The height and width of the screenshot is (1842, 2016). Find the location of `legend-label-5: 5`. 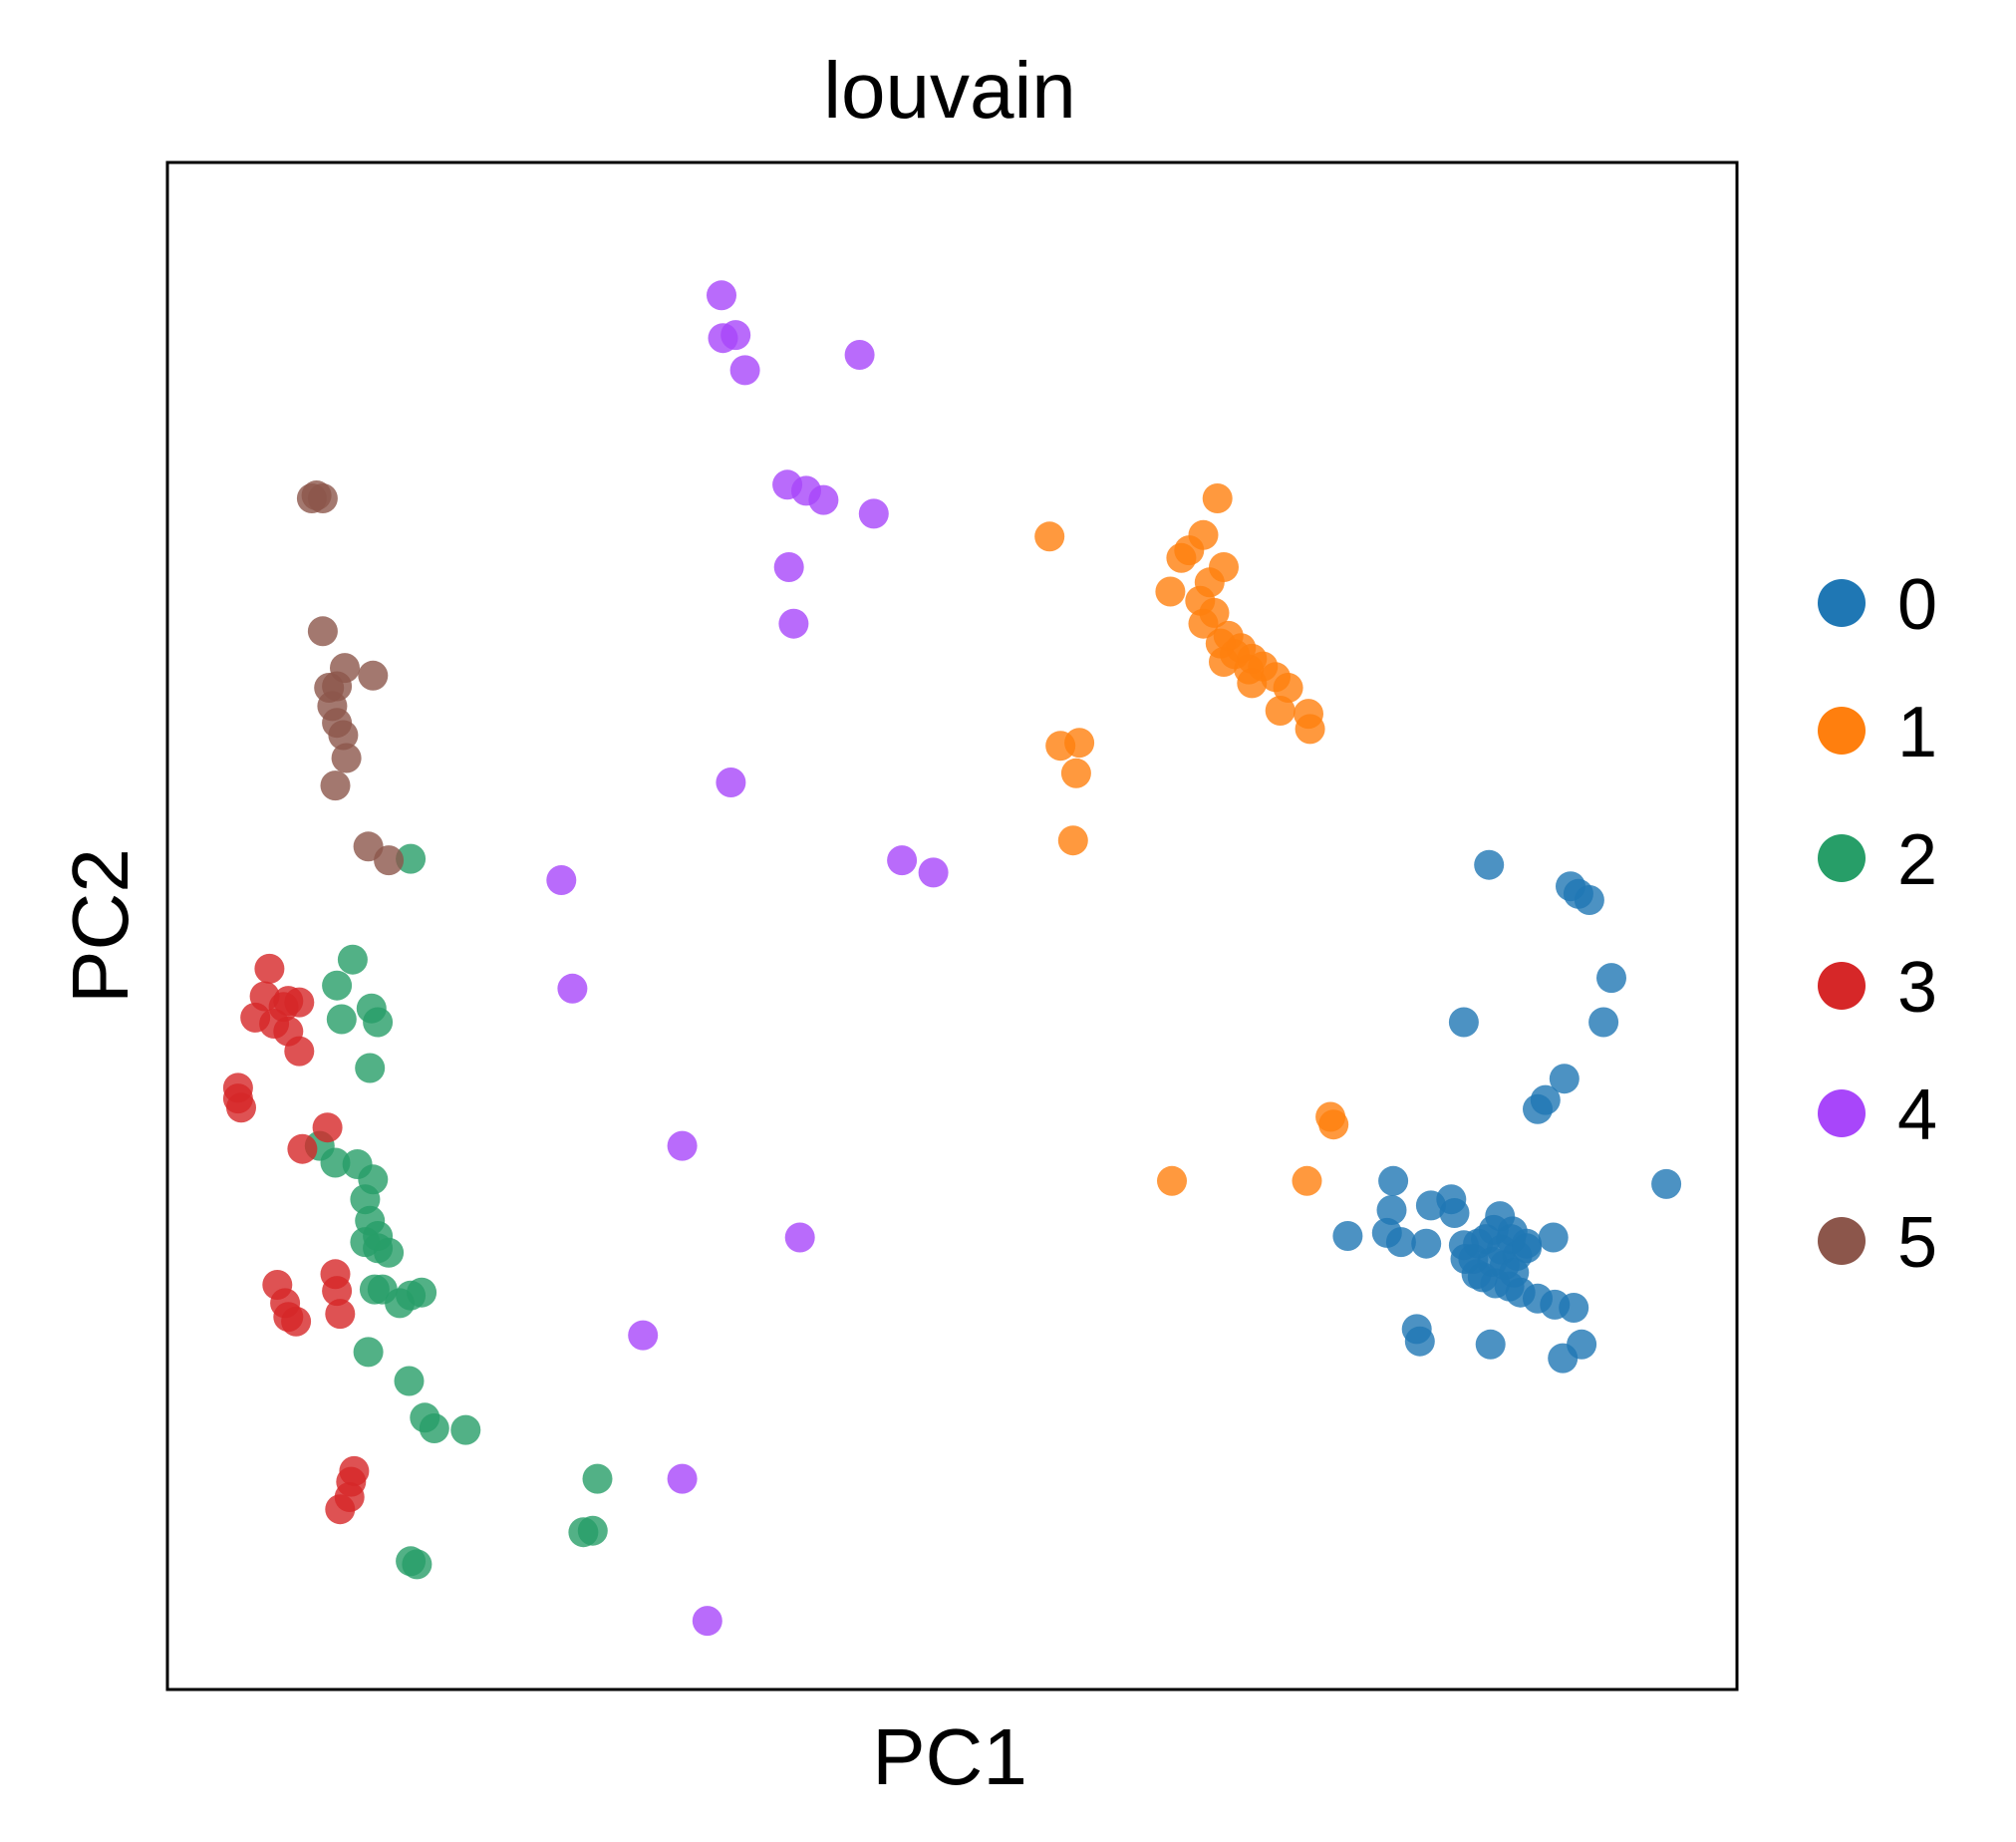

legend-label-5: 5 is located at coordinates (1917, 1243).